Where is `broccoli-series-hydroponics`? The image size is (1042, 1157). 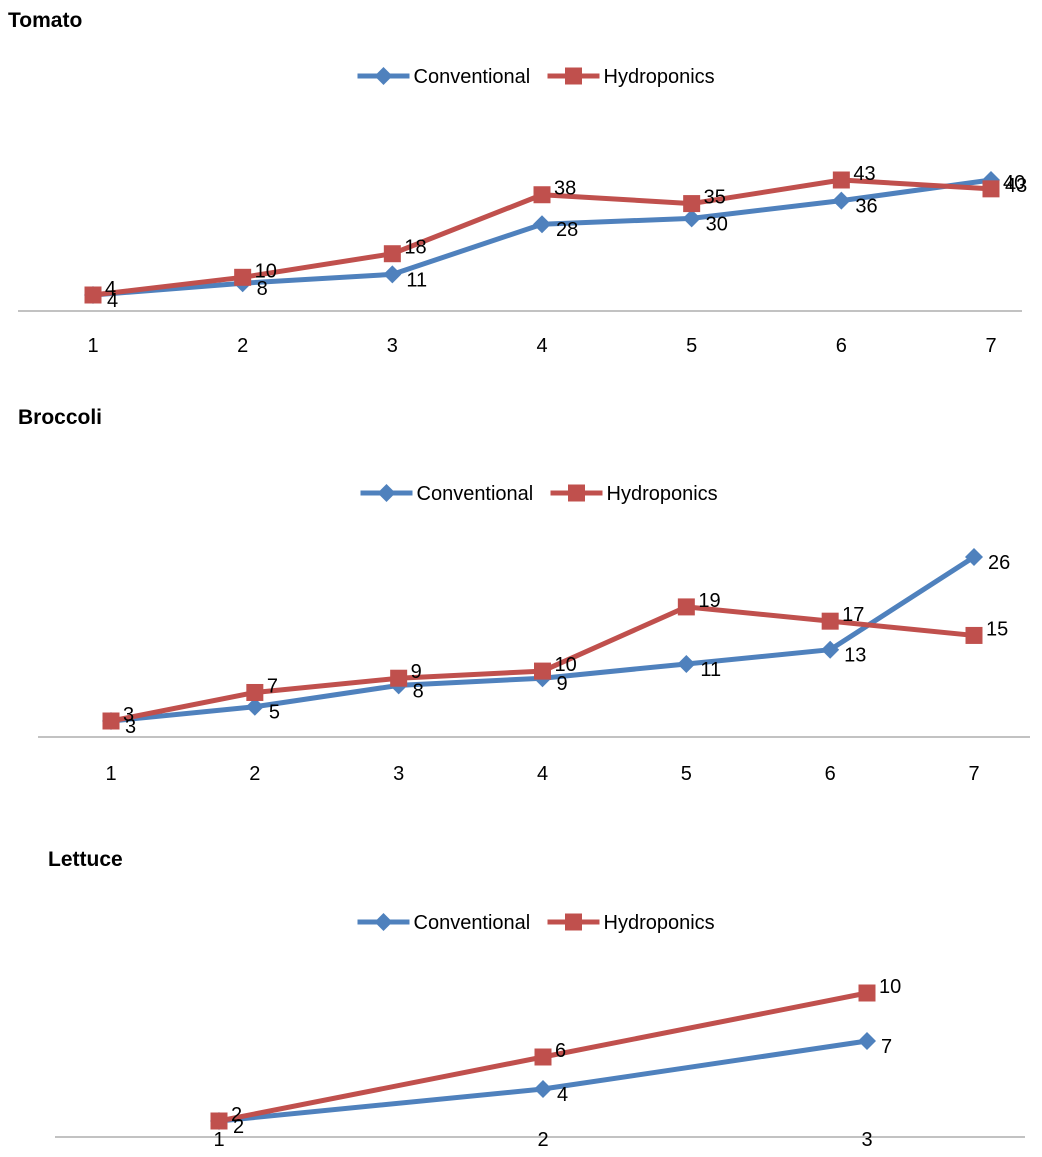
broccoli-series-hydroponics is located at coordinates (542, 664).